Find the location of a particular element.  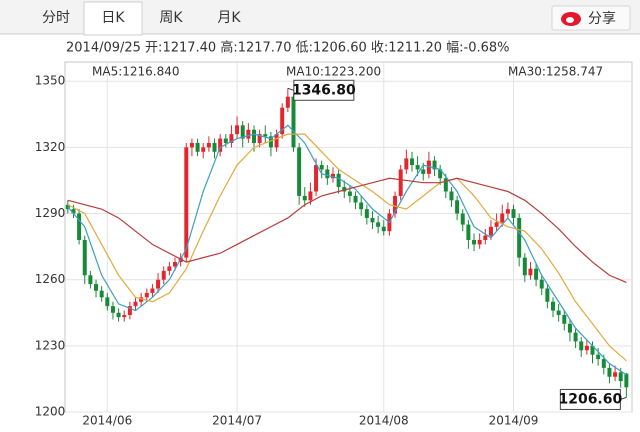

tab: 分时 is located at coordinates (56, 18).